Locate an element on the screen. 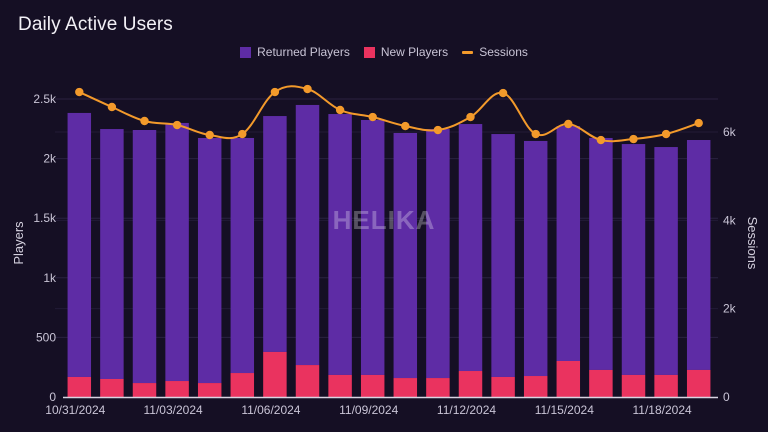 The image size is (768, 432). legend-item-new-players: New Players is located at coordinates (406, 52).